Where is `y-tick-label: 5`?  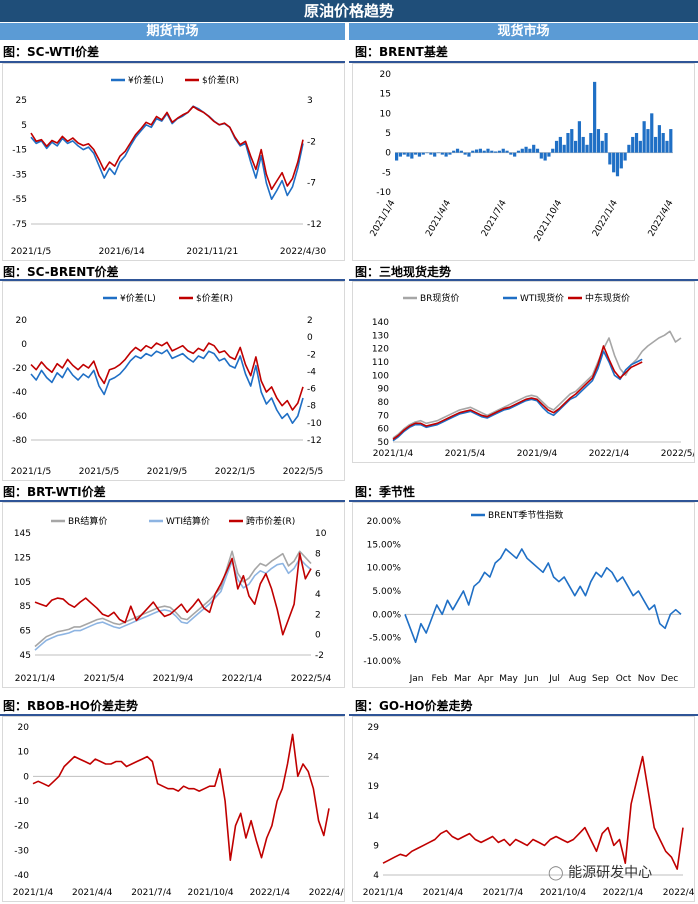 y-tick-label: 5 is located at coordinates (24, 126).